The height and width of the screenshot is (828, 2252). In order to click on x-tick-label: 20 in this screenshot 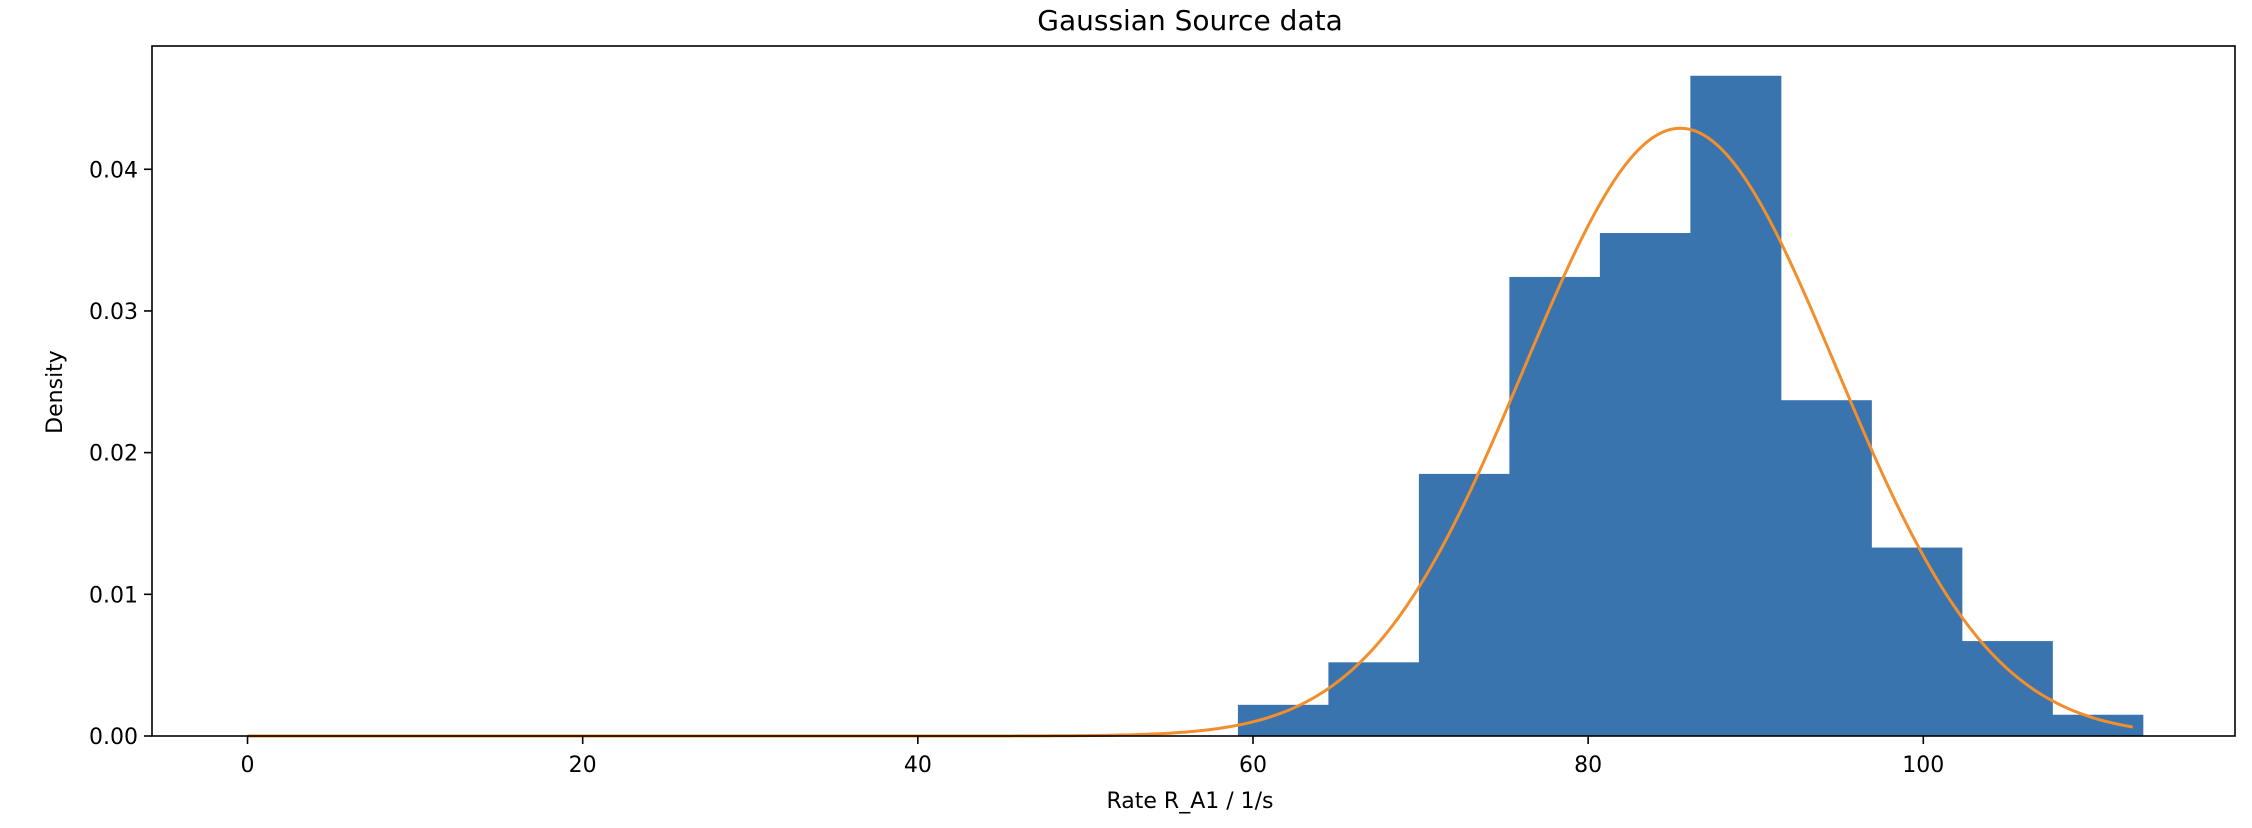, I will do `click(583, 765)`.